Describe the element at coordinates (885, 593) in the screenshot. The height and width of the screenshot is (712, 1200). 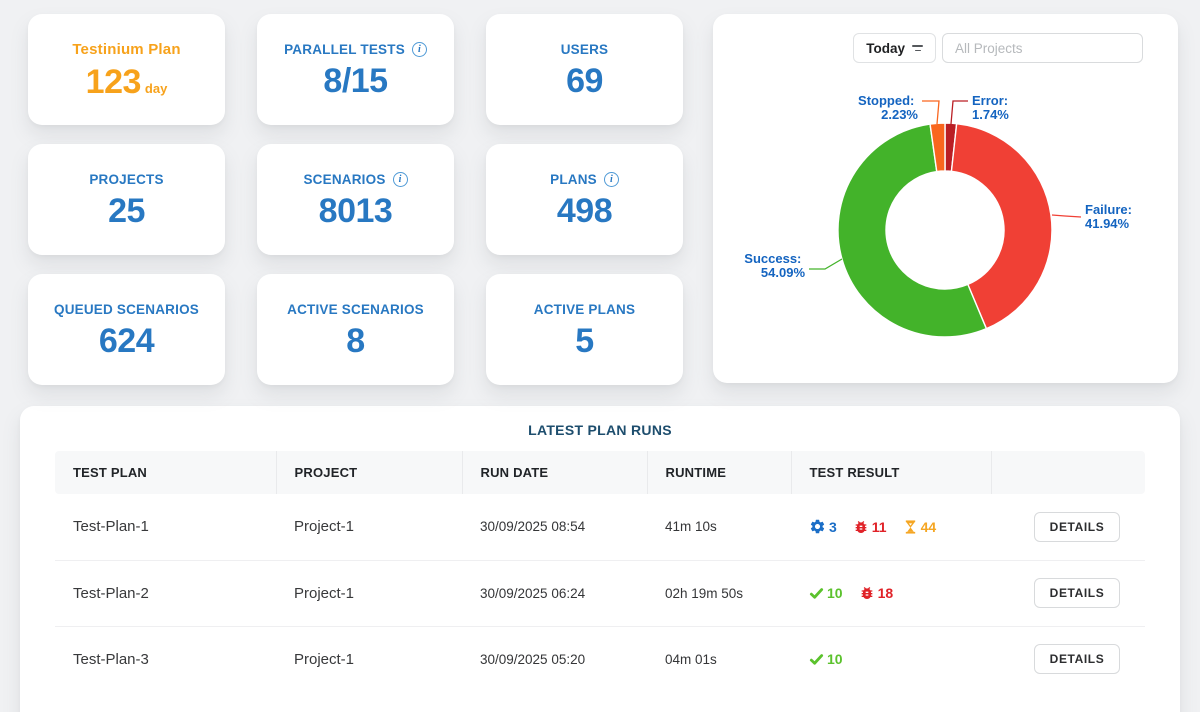
I see `result-count: 18` at that location.